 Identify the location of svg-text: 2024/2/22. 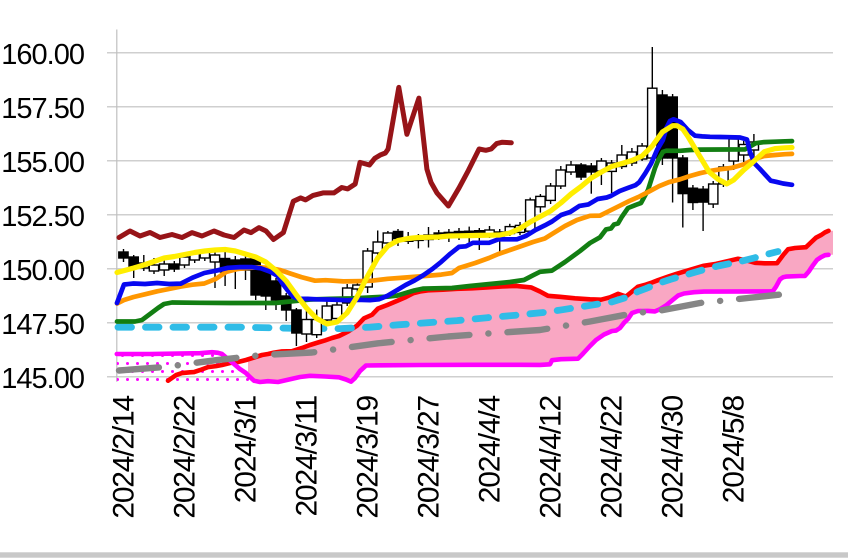
(185, 456).